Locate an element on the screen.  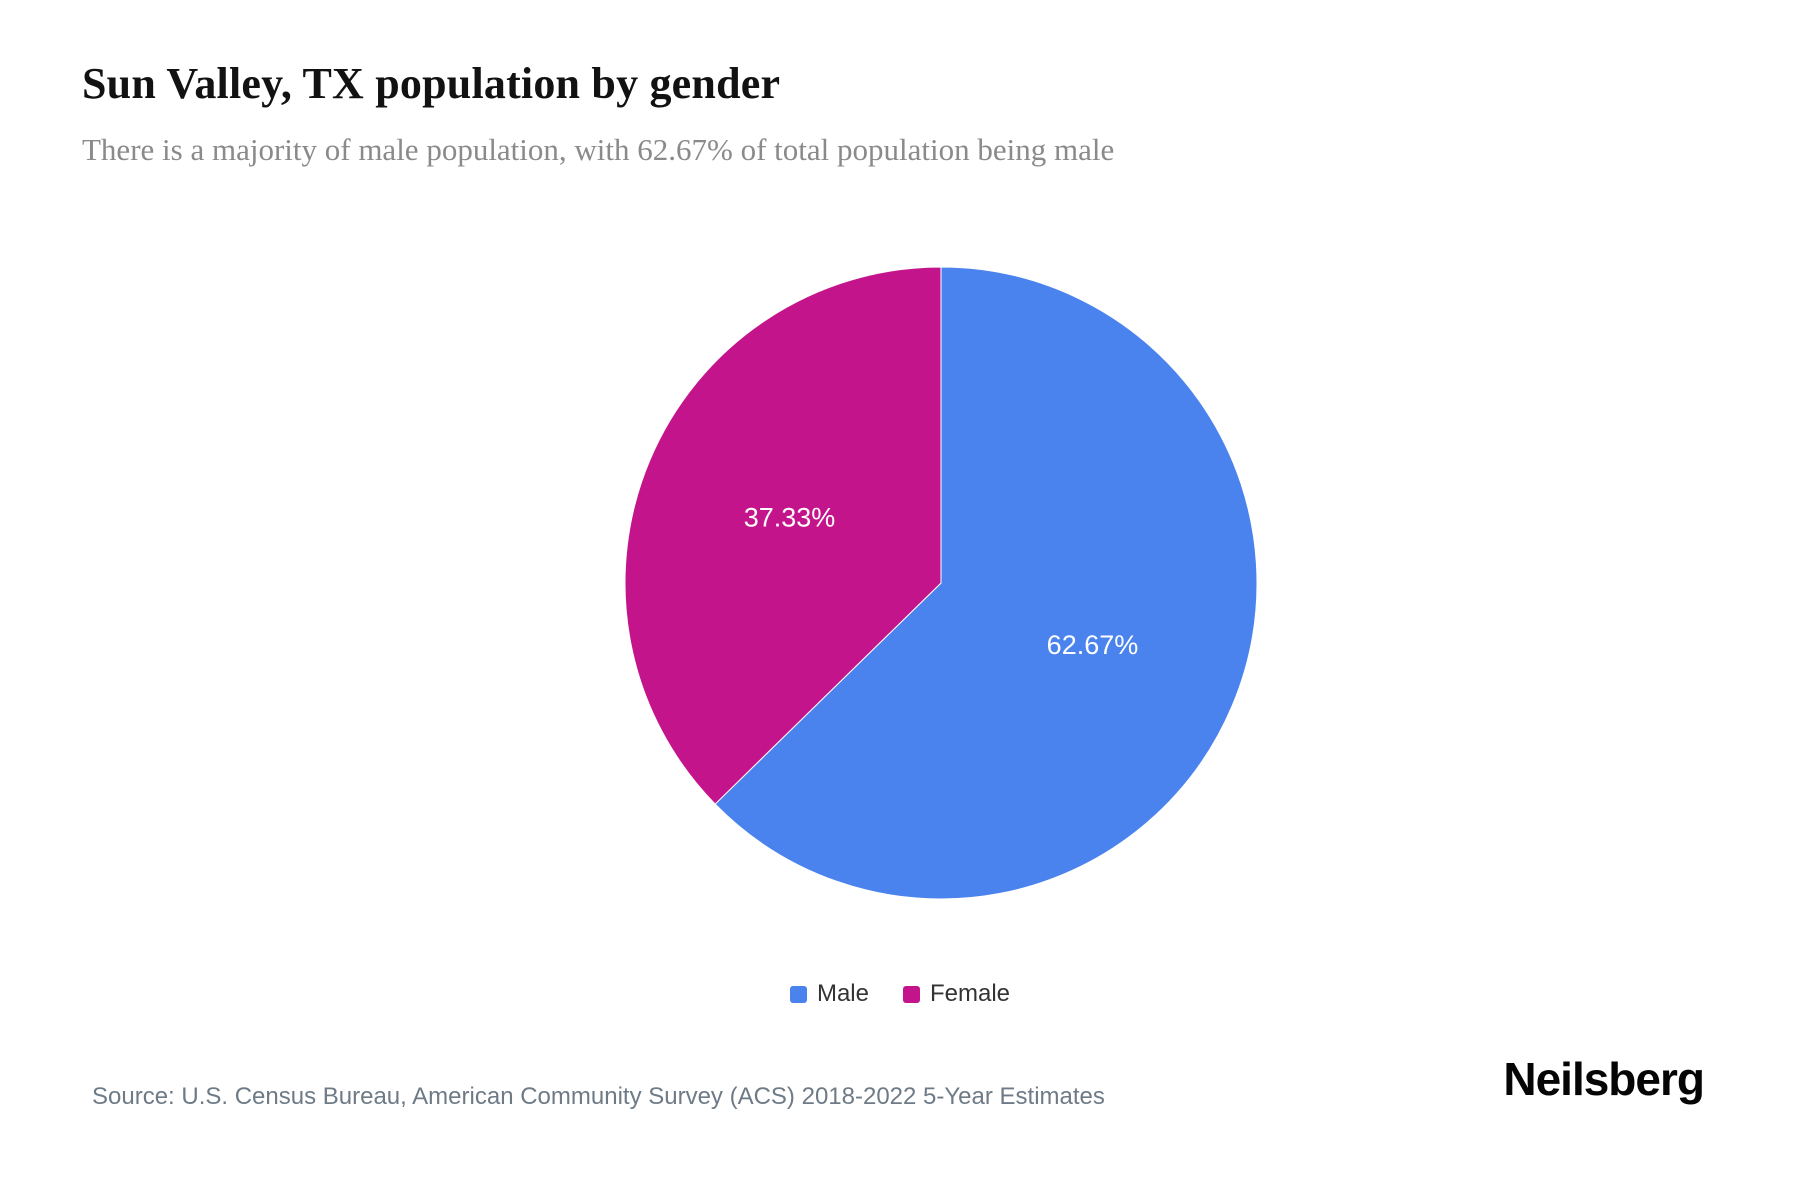
legend-label-male: Male is located at coordinates (842, 993).